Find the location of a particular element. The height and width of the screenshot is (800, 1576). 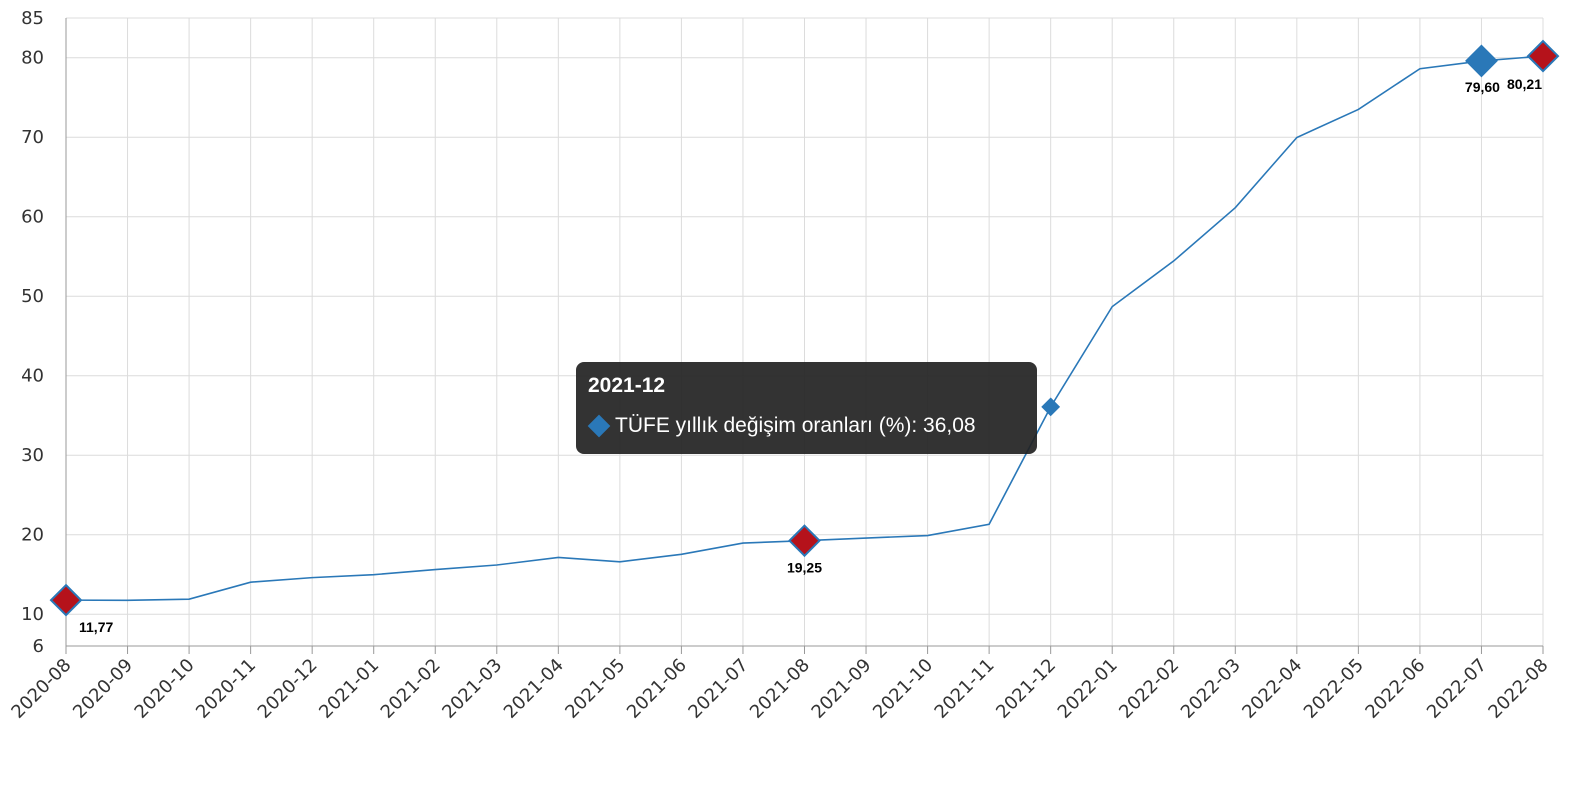

diamond-icon is located at coordinates (599, 426).